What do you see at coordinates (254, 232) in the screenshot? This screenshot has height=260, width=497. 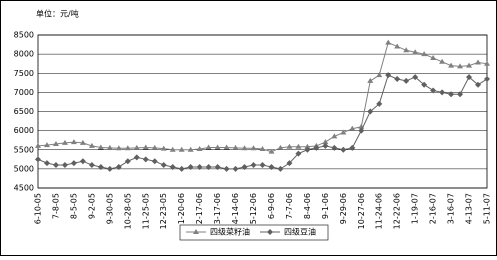 I see `legend-box` at bounding box center [254, 232].